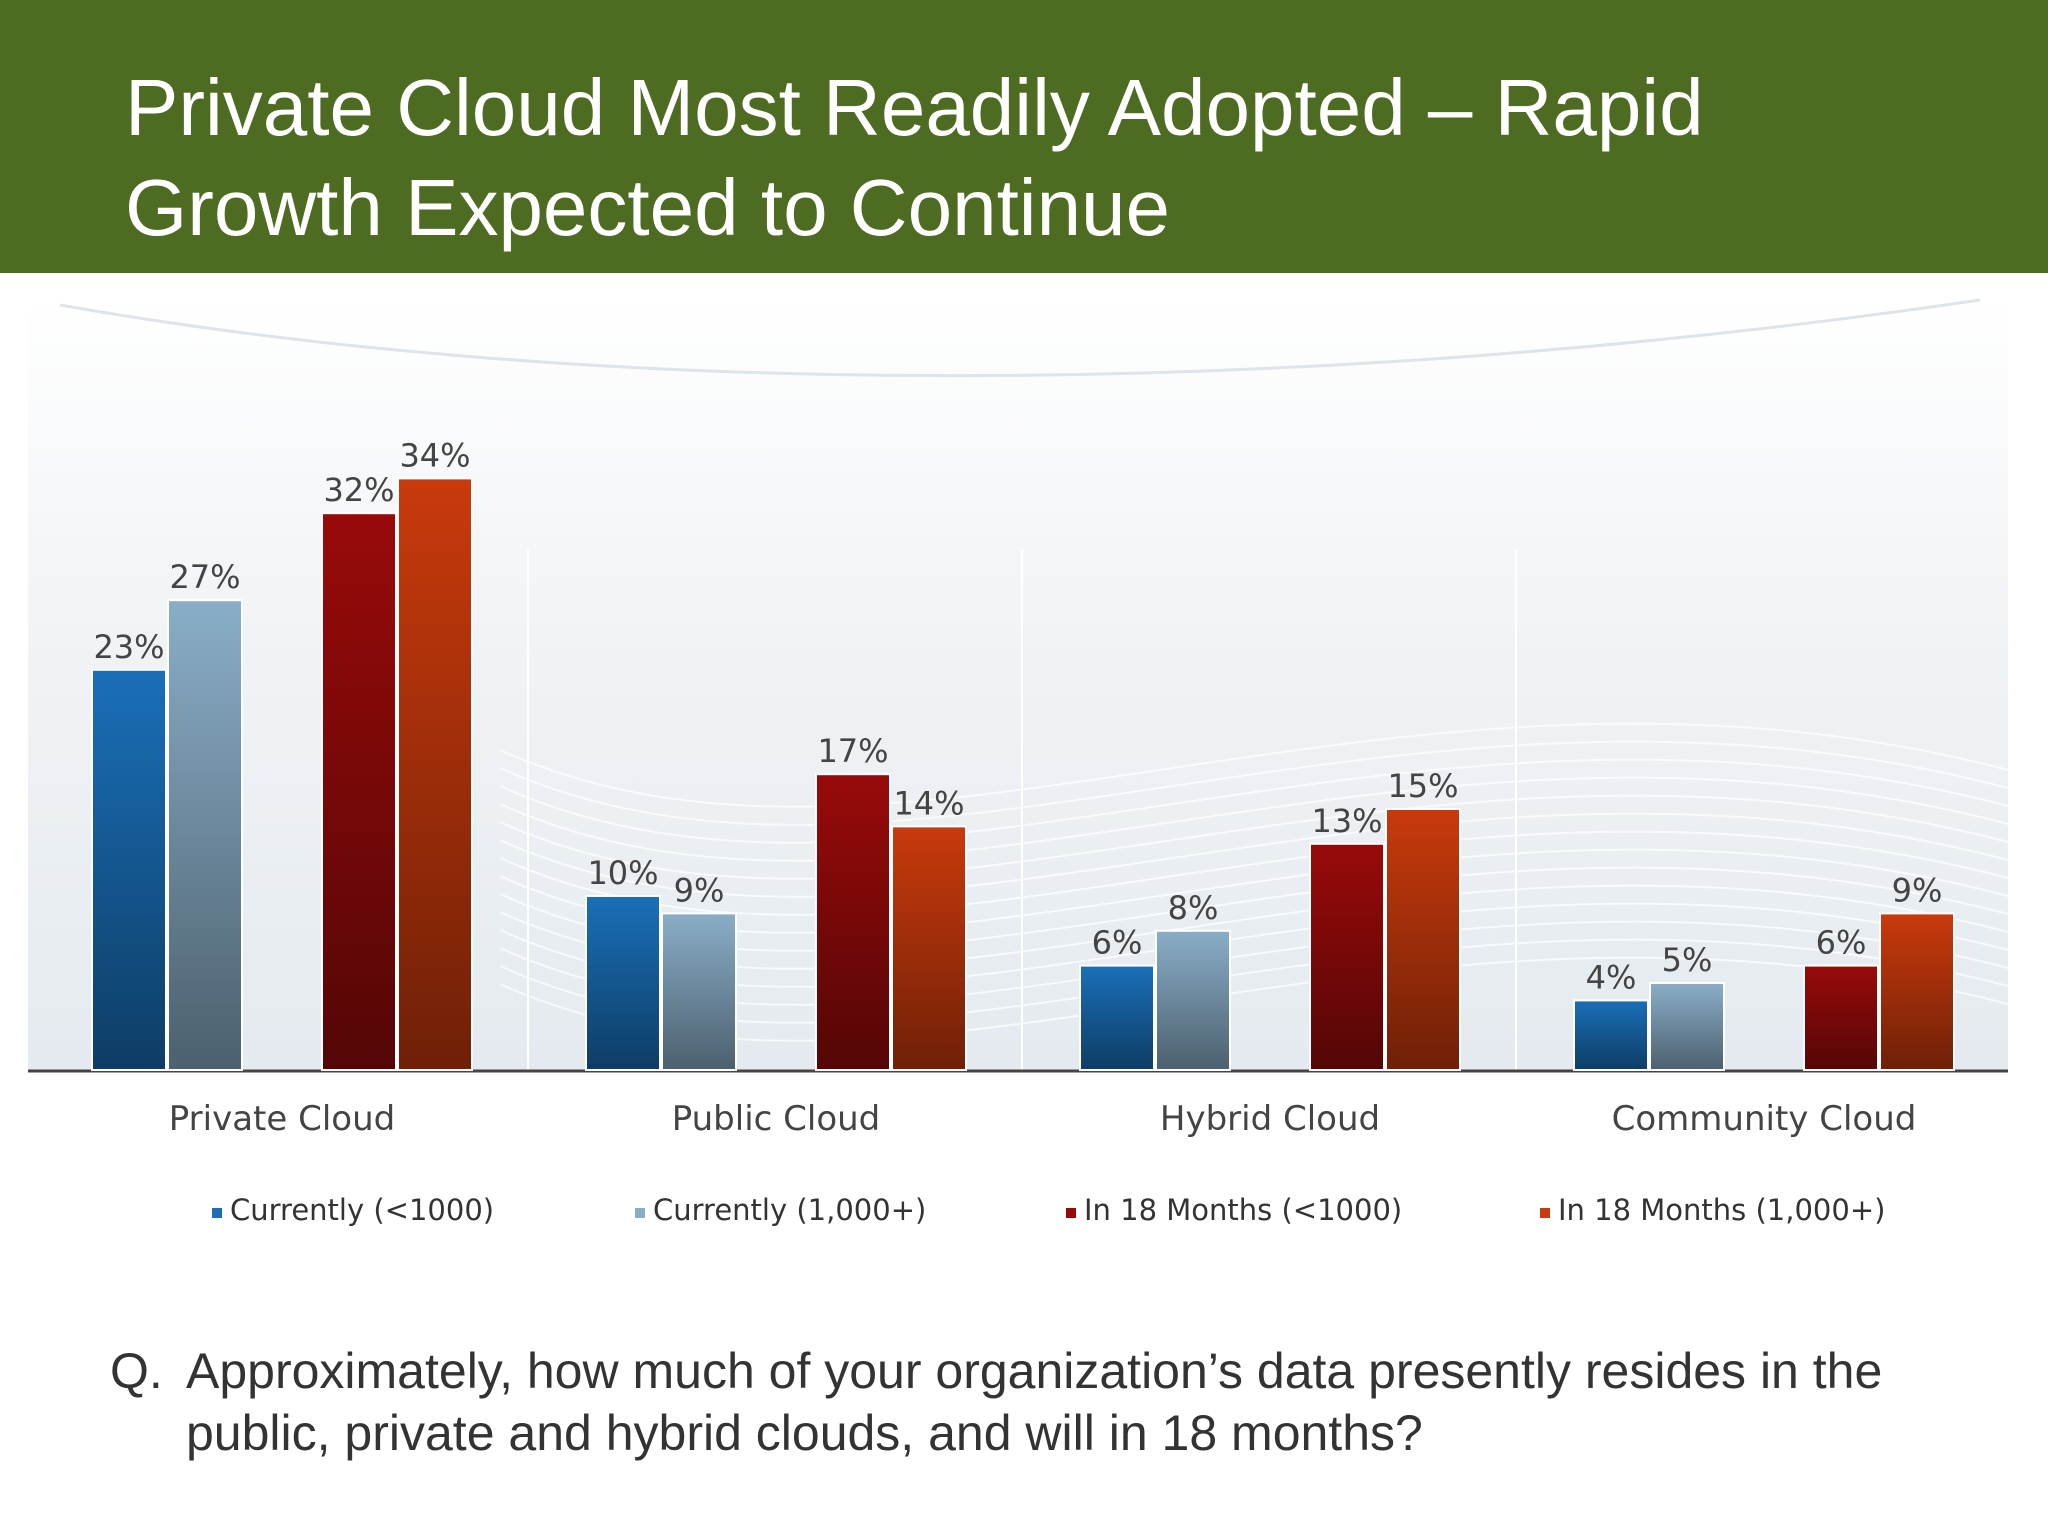  I want to click on bar-value-label: 5%, so click(1687, 960).